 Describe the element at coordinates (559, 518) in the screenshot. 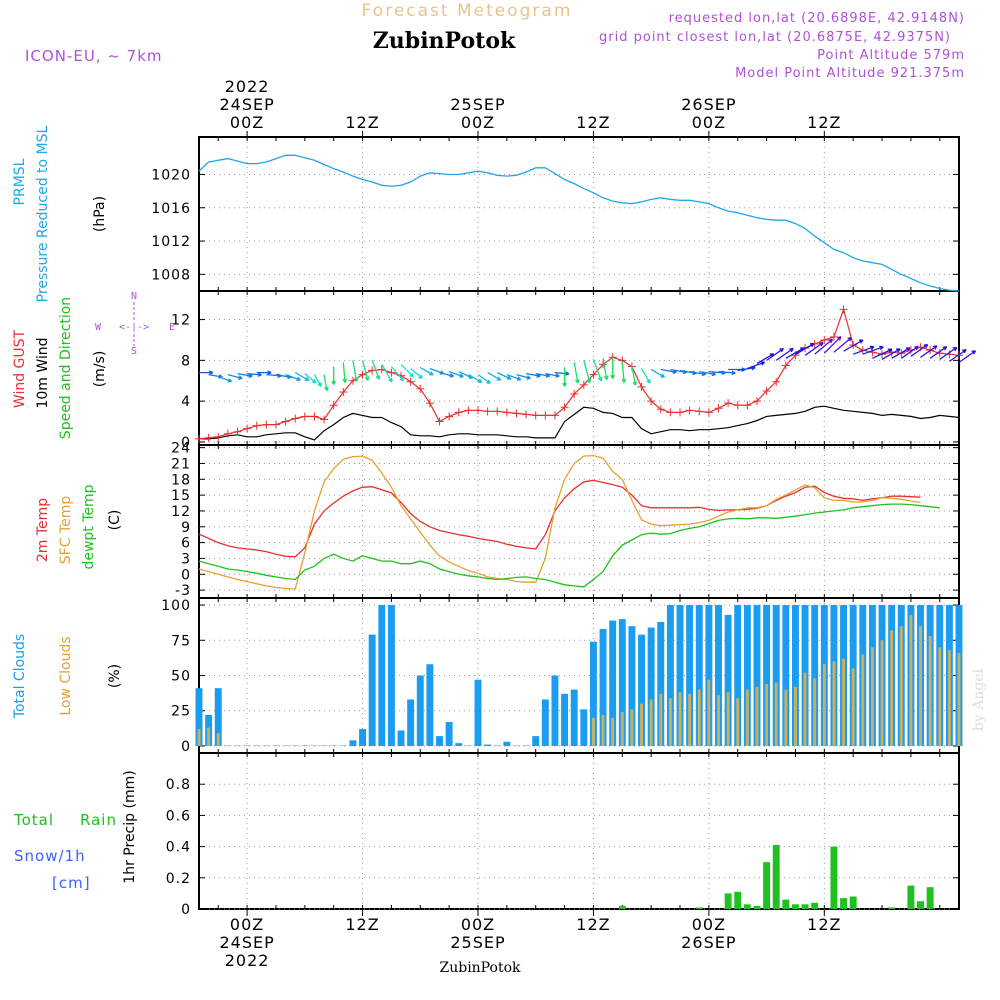

I see `t2m-line` at that location.